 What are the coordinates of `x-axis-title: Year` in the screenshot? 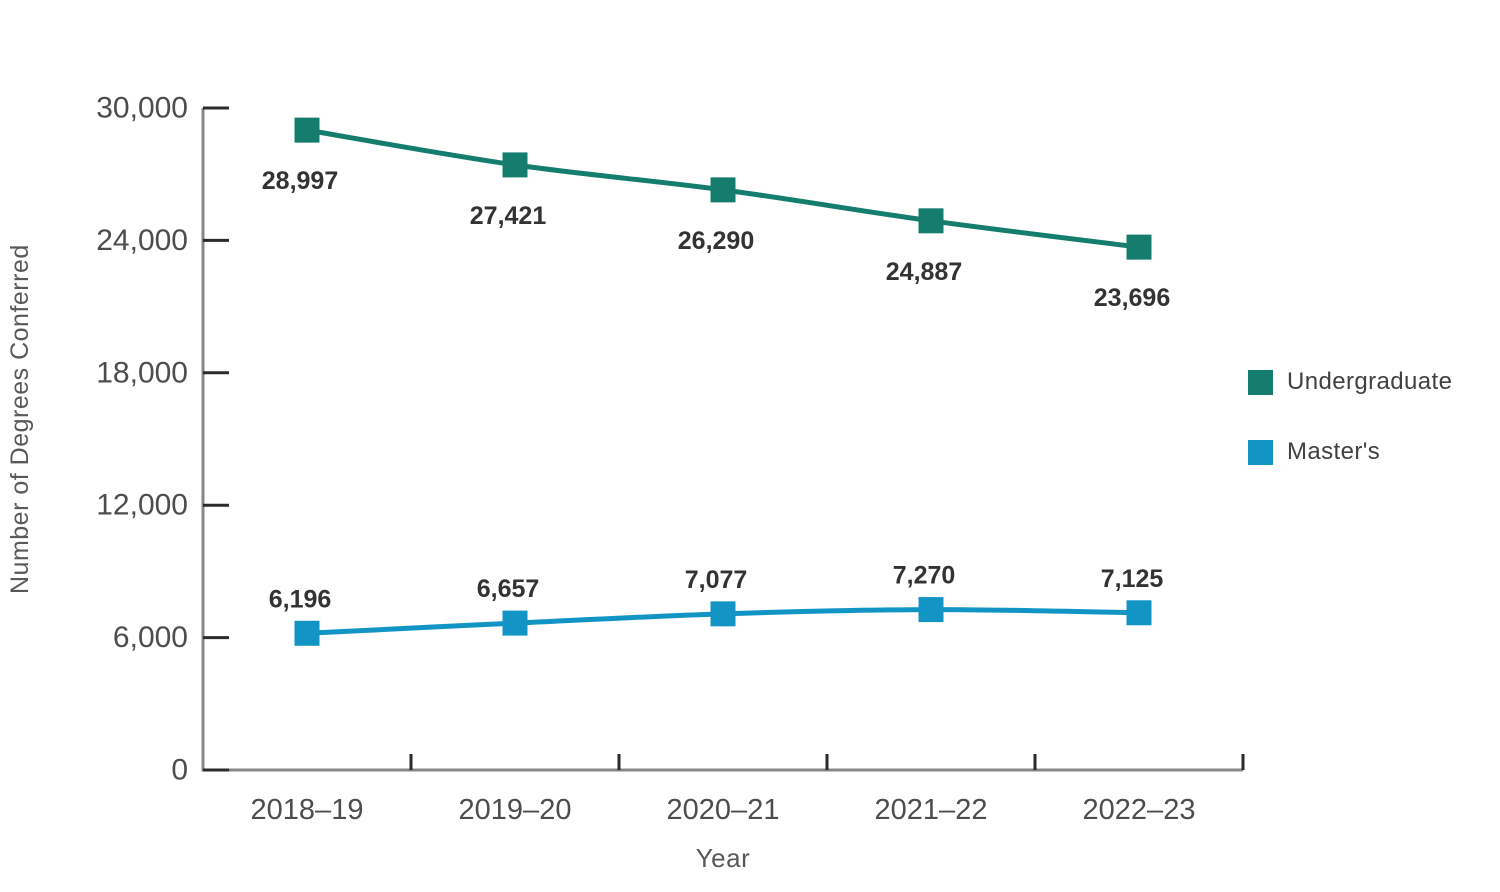 It's located at (723, 858).